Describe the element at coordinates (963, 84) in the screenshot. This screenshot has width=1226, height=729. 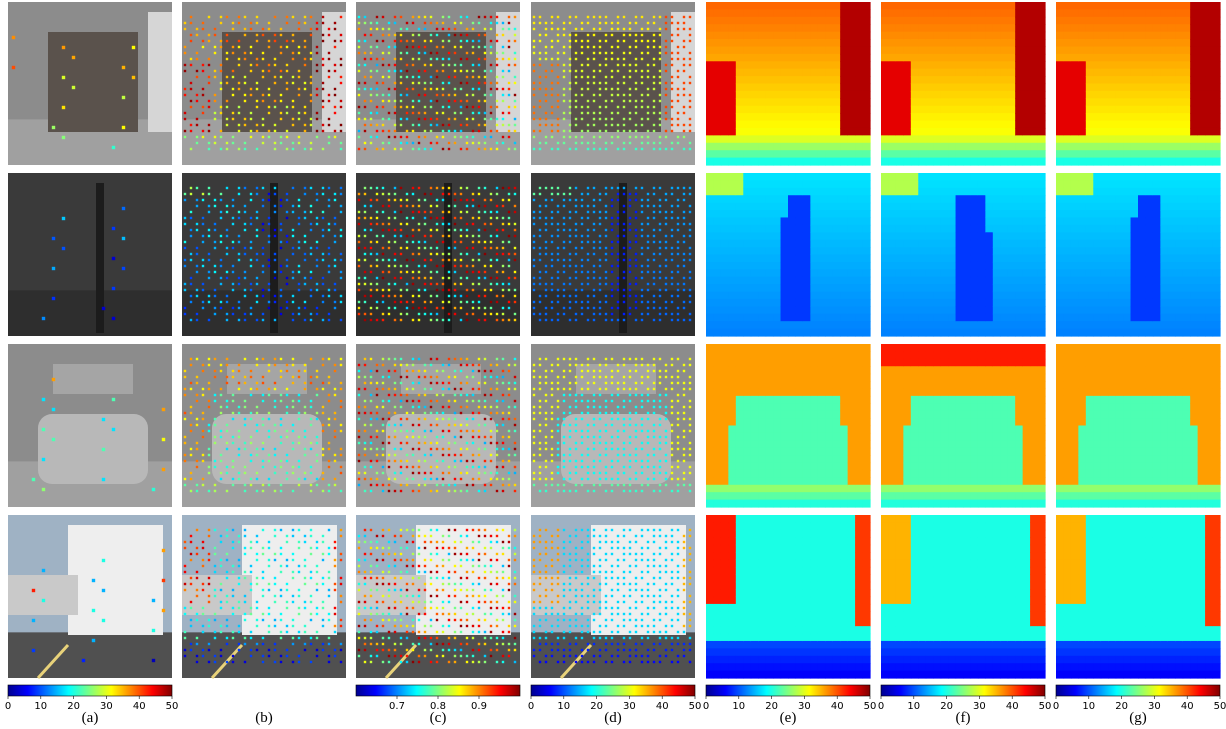
I see `panel-truck-close-f` at that location.